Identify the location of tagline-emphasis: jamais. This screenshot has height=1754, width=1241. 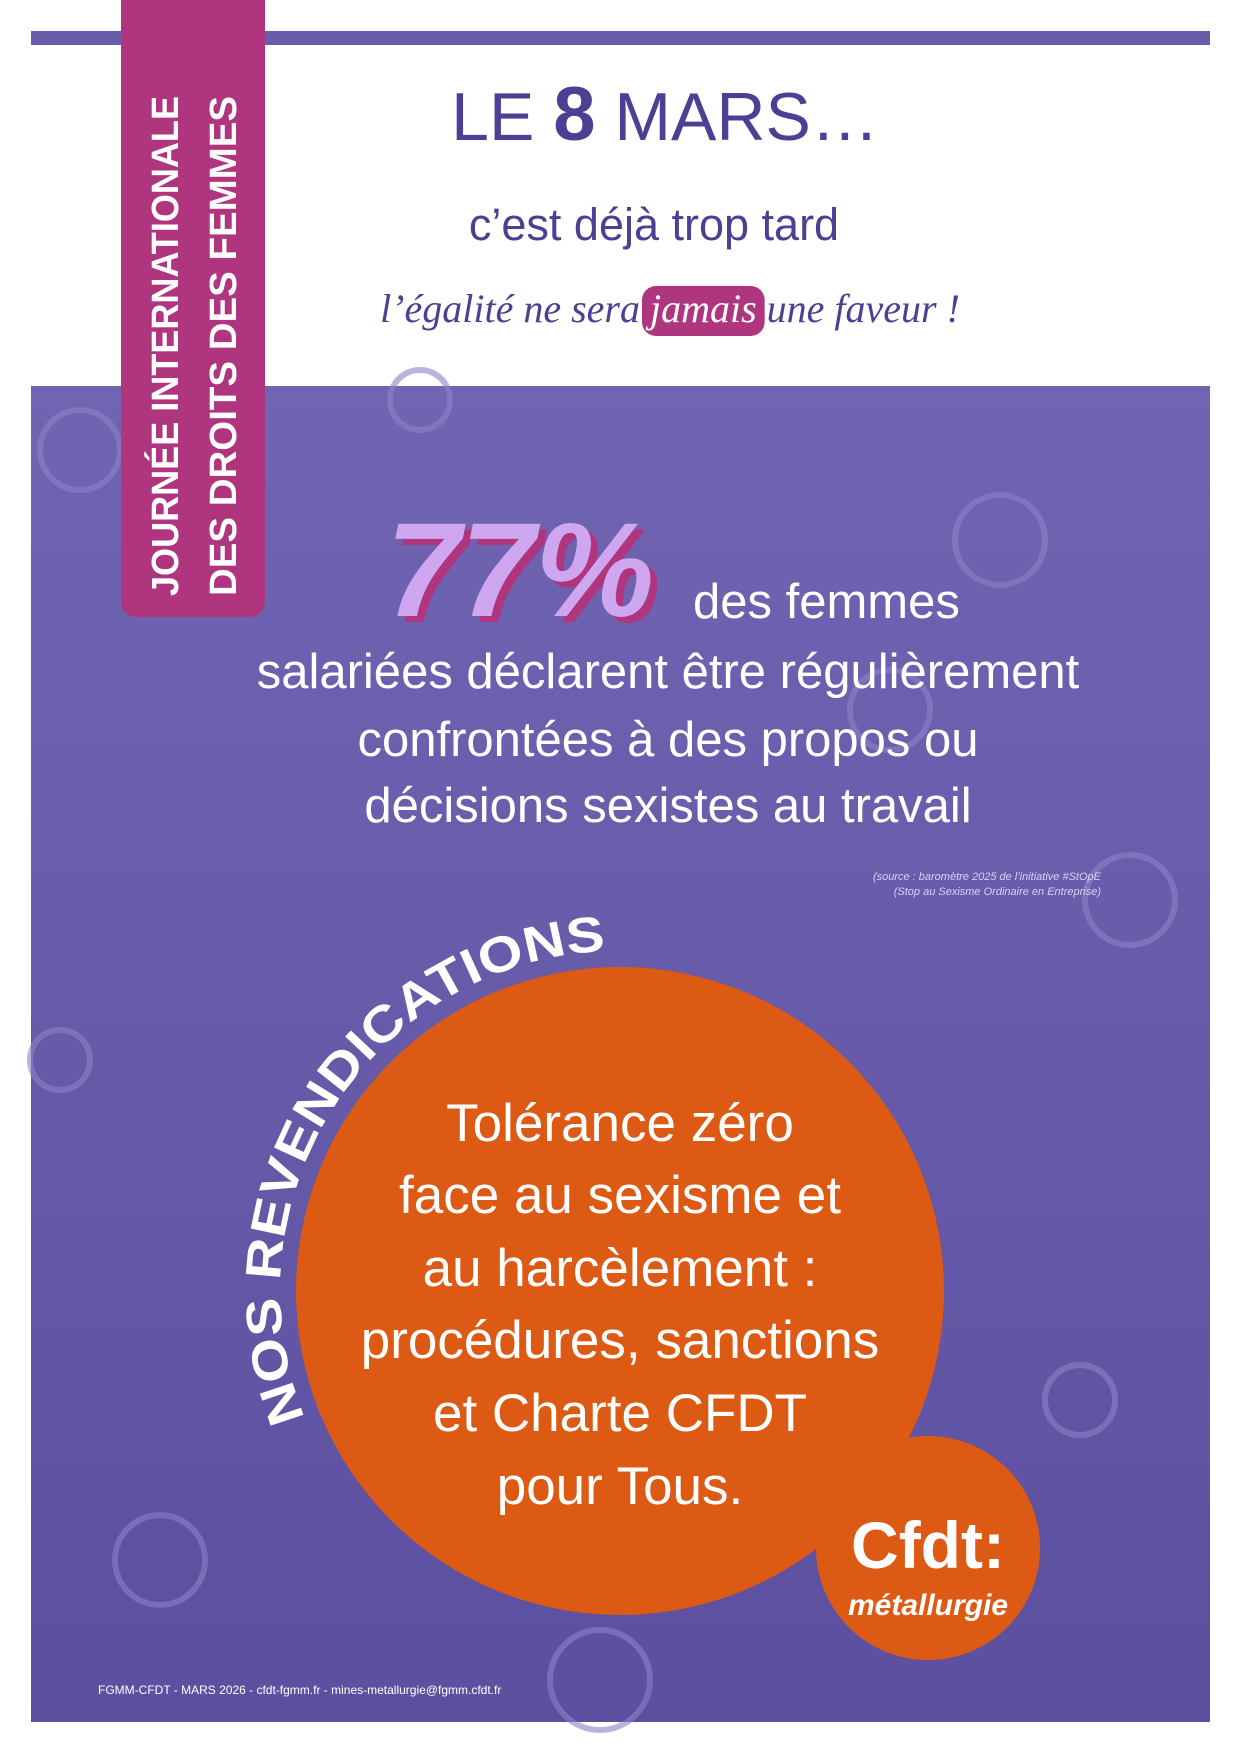
(701, 308).